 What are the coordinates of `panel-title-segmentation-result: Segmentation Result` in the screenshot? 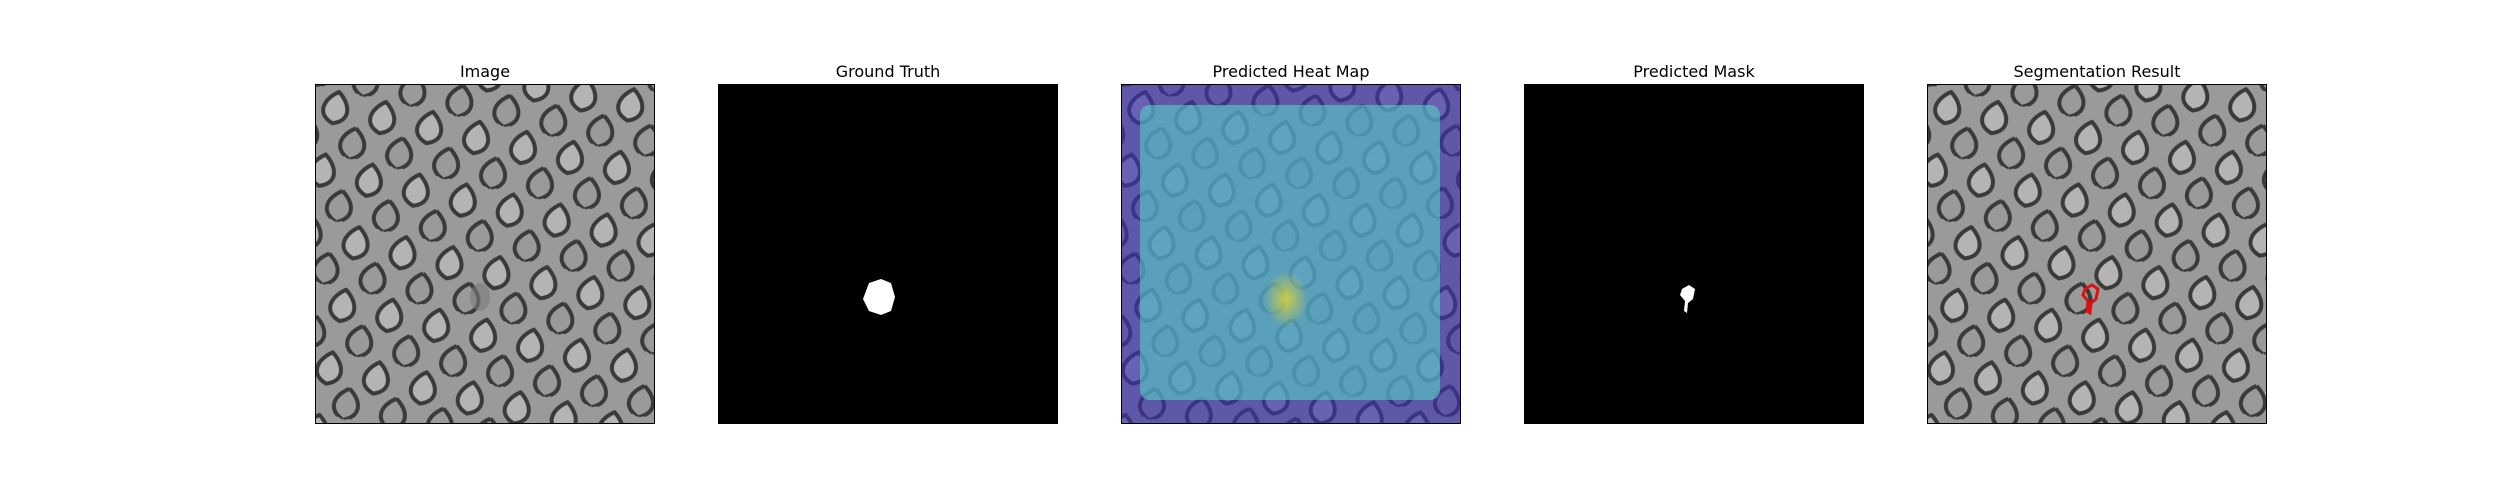 It's located at (2097, 71).